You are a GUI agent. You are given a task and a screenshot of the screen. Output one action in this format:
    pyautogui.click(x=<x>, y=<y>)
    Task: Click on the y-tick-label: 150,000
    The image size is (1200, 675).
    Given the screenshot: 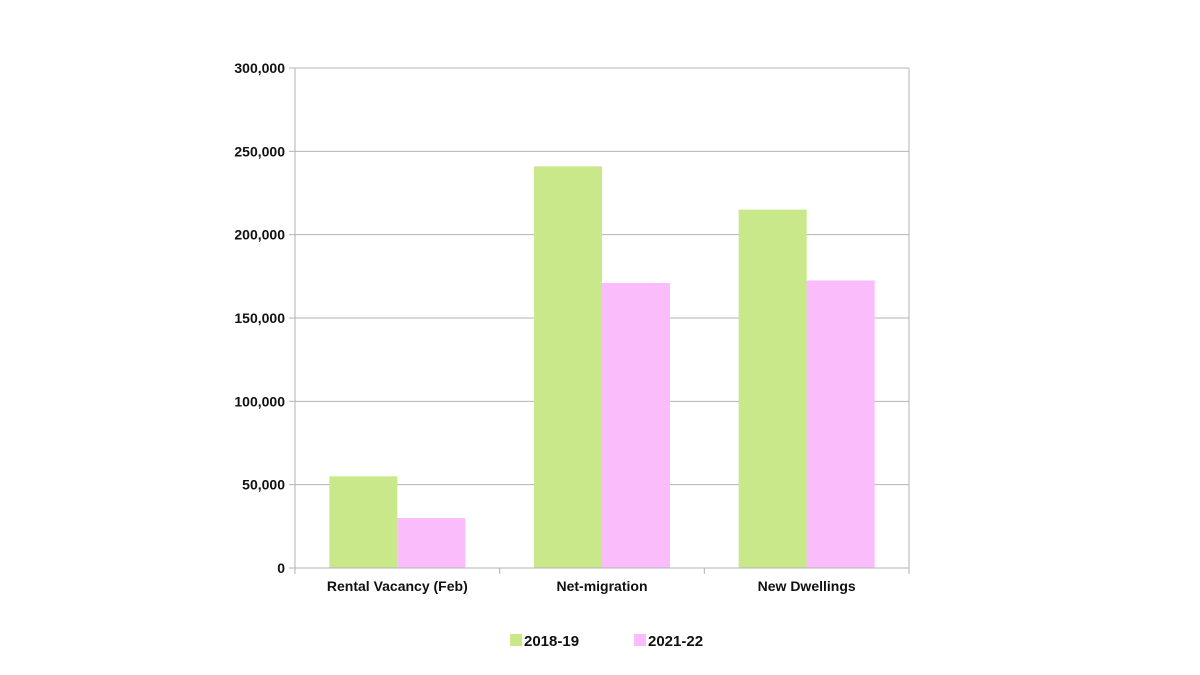 What is the action you would take?
    pyautogui.click(x=259, y=318)
    